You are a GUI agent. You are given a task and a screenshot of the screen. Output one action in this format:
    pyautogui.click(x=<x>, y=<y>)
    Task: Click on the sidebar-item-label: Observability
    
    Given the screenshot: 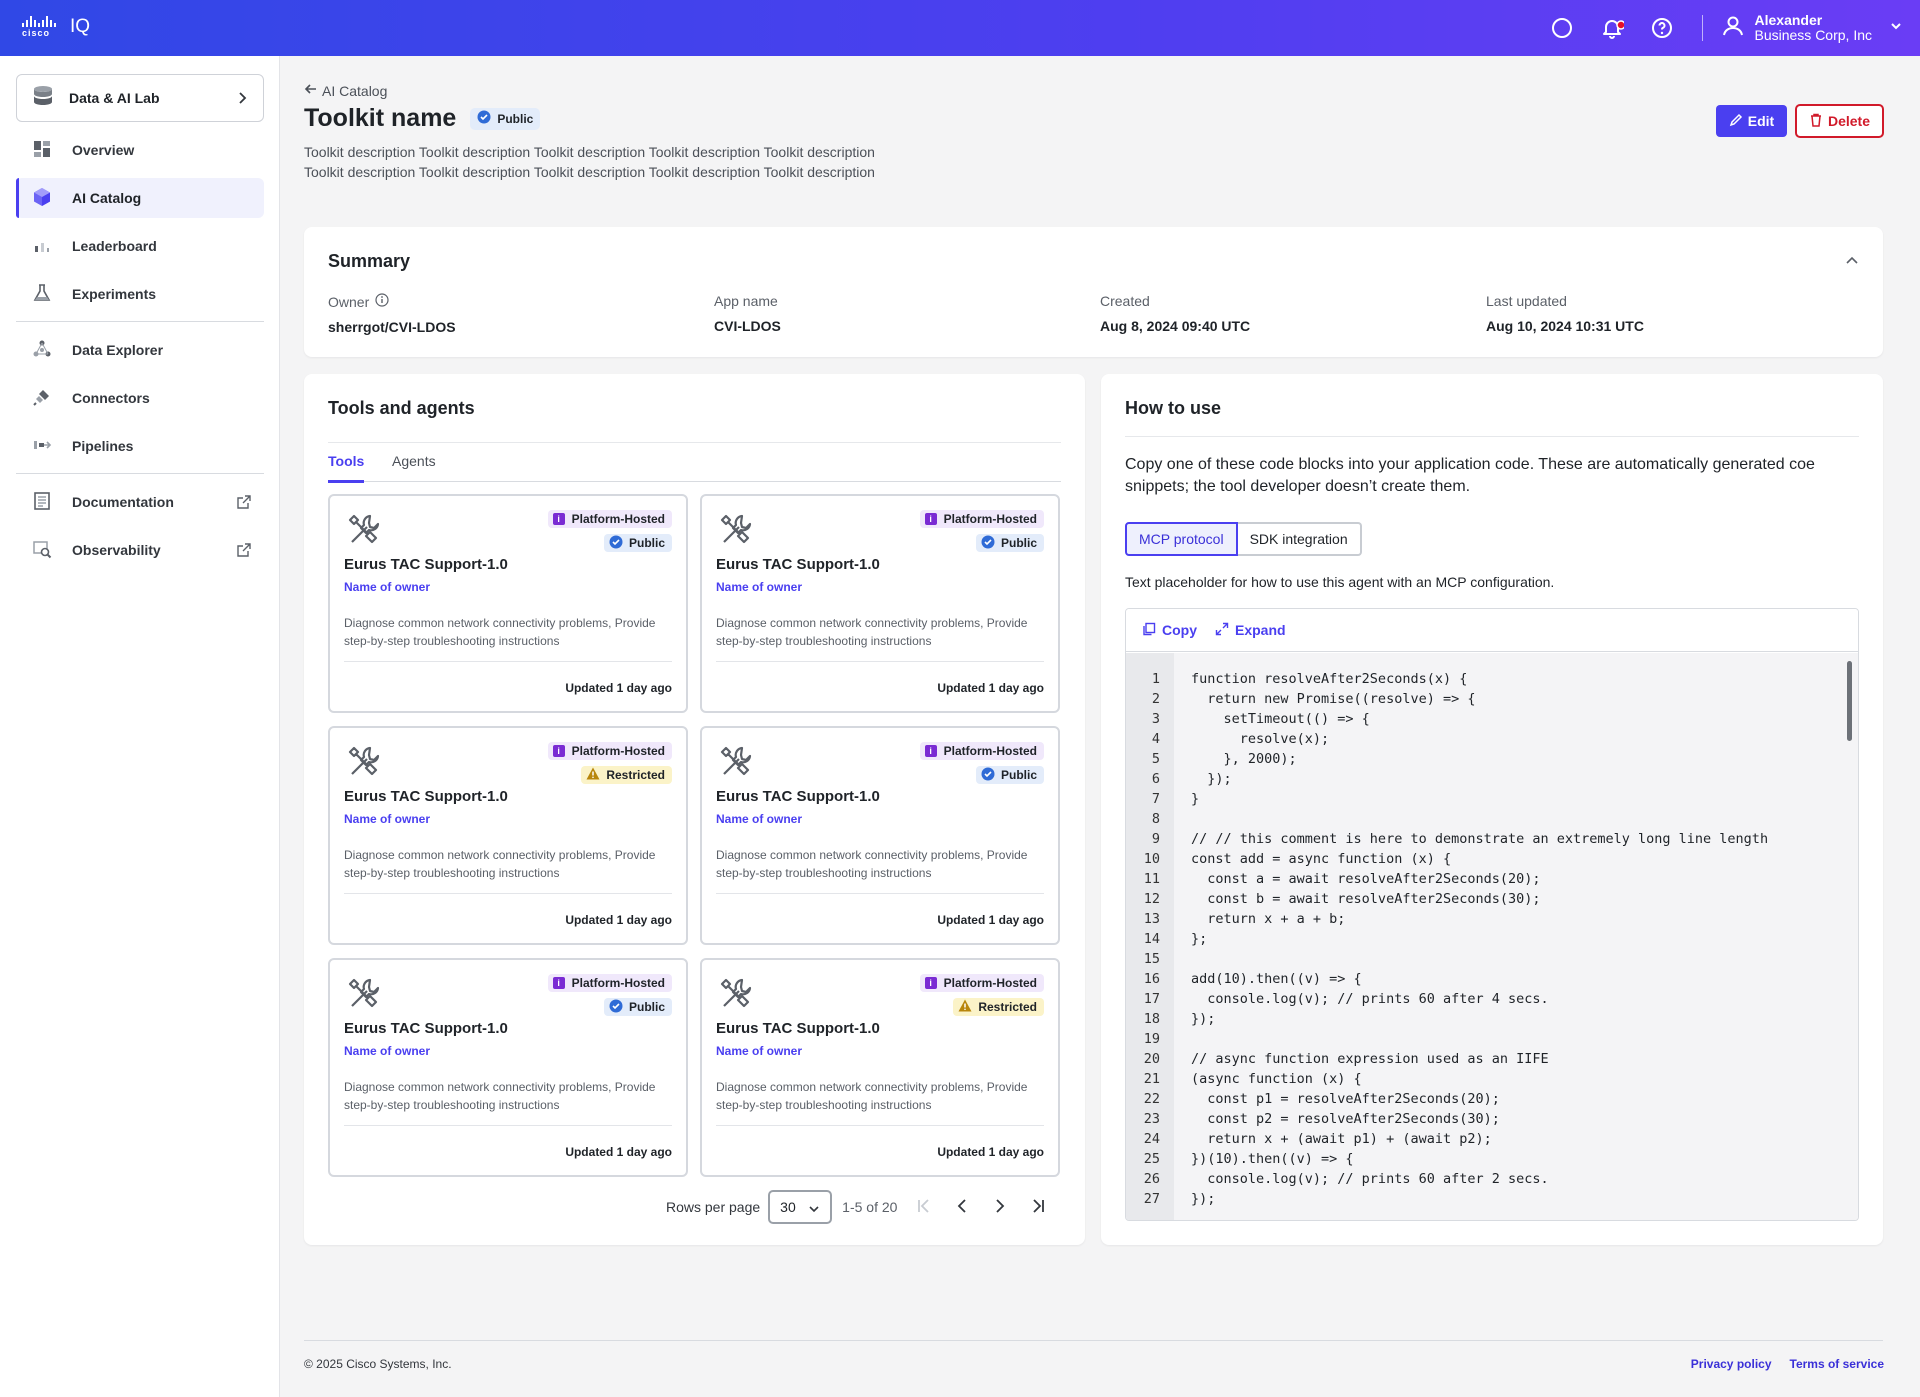 What is the action you would take?
    pyautogui.click(x=116, y=550)
    